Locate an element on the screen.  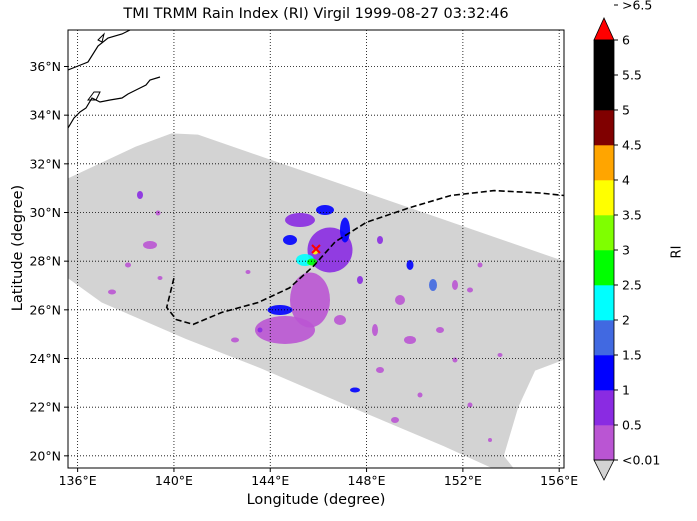
colorbar-tick-label: 1 is located at coordinates (626, 390).